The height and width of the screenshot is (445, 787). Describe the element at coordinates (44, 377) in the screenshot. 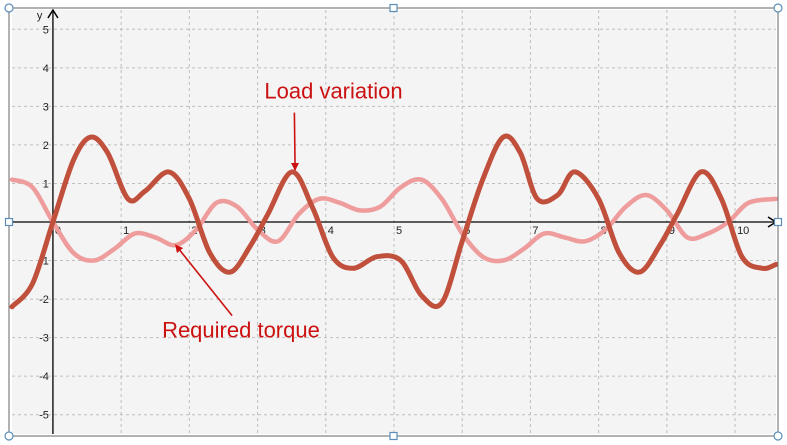

I see `y-tick-label: -4` at that location.